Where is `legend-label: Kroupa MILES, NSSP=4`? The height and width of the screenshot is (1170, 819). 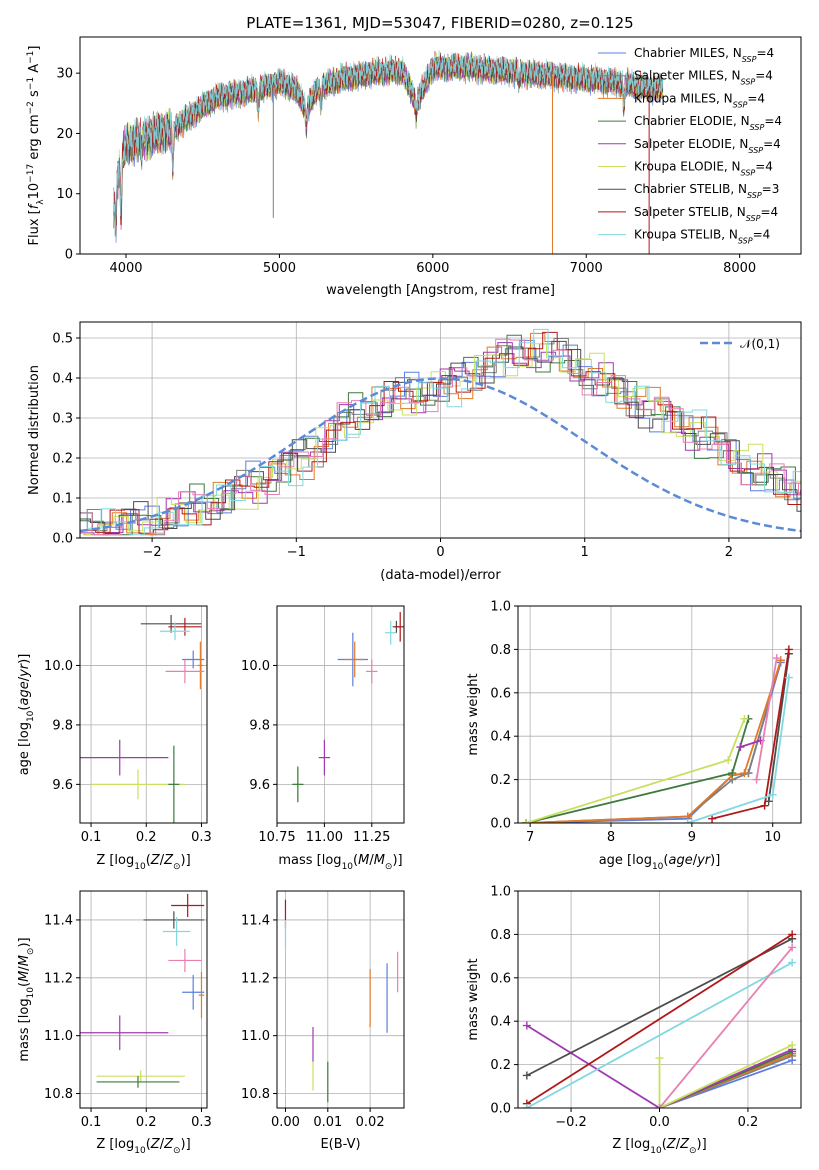 legend-label: Kroupa MILES, NSSP=4 is located at coordinates (699, 100).